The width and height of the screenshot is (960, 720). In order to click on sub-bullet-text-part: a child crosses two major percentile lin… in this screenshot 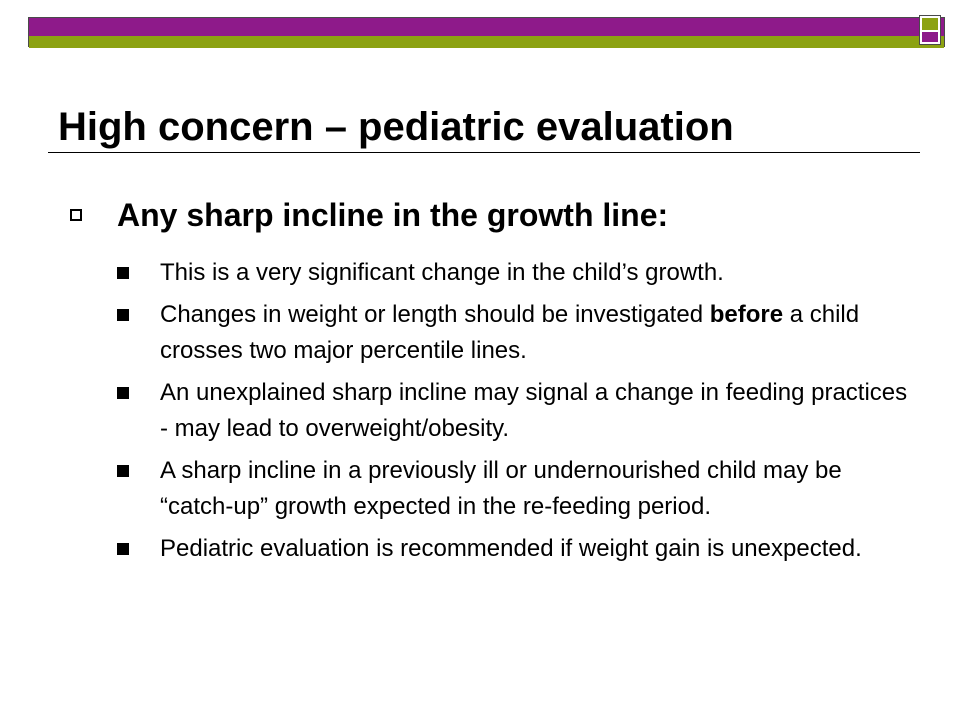, I will do `click(510, 332)`.